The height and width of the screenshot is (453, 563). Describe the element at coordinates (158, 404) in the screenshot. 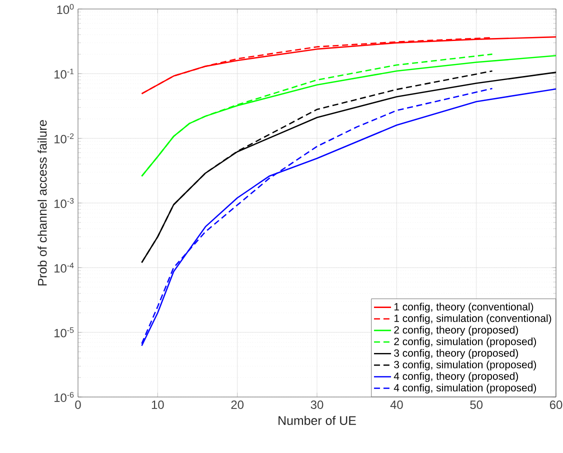

I see `x-tick-label: 10` at that location.